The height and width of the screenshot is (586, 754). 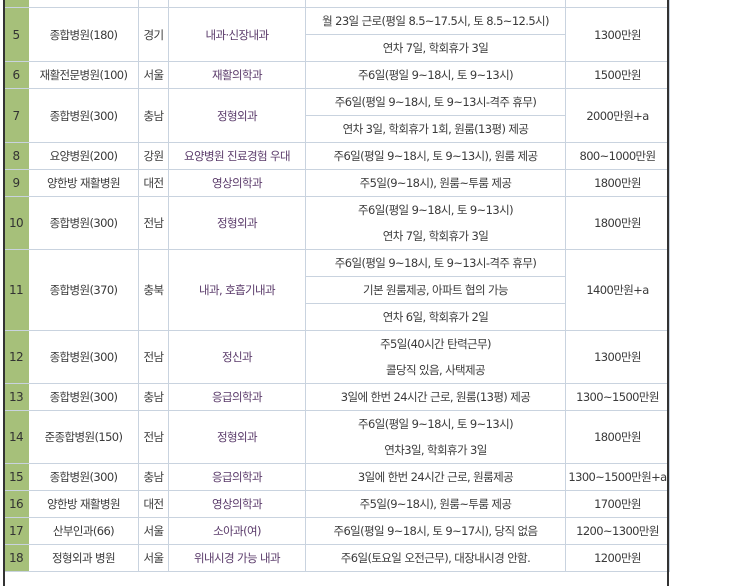 I want to click on details-cell: 주5일(40시간 탄력근무) 콜당직 있음, 사택제공, so click(x=435, y=357).